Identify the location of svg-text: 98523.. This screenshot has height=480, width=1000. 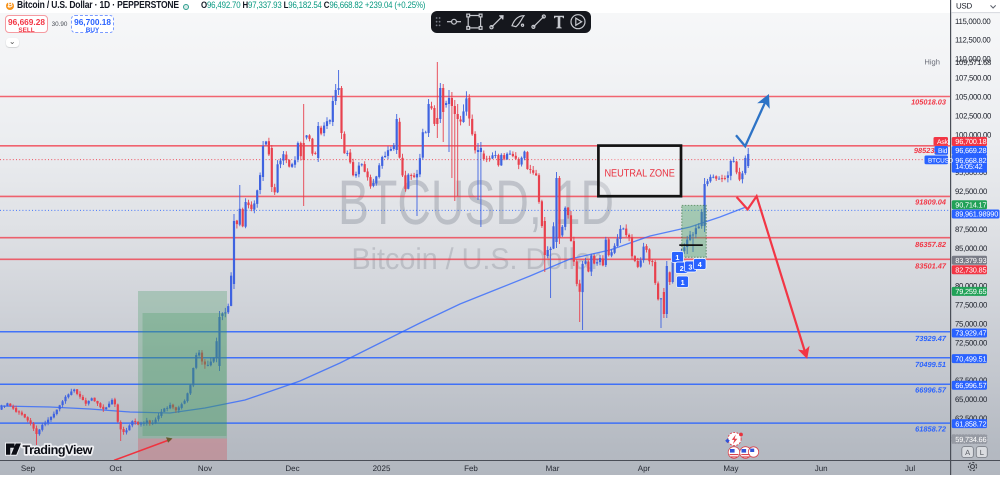
(925, 150).